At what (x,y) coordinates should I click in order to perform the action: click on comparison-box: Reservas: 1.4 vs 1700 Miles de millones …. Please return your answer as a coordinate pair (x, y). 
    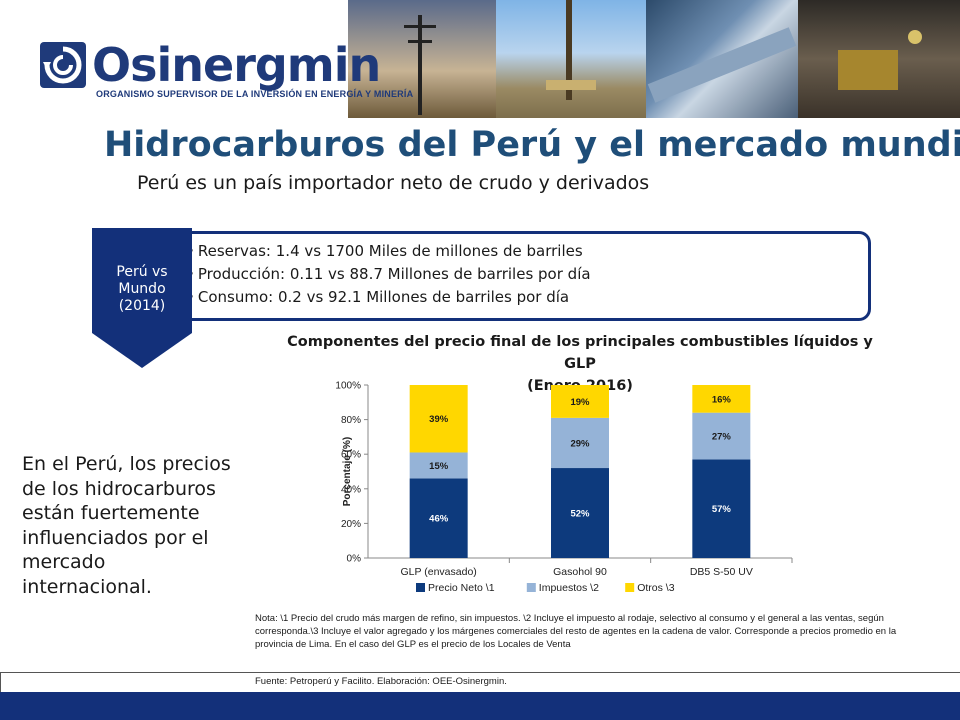
    Looking at the image, I should click on (515, 276).